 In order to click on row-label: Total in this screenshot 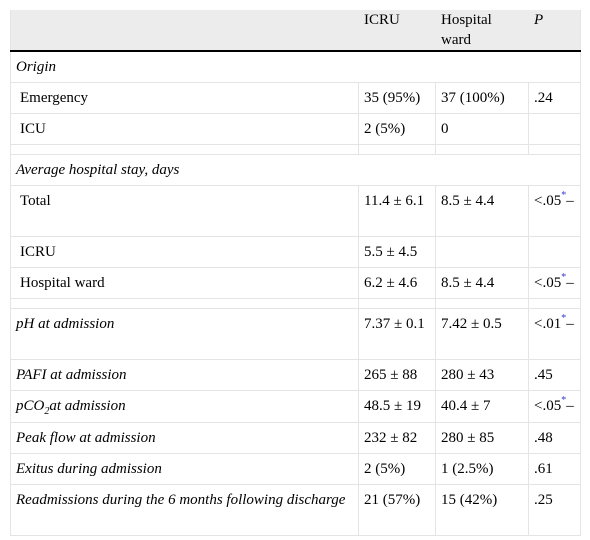, I will do `click(184, 211)`.